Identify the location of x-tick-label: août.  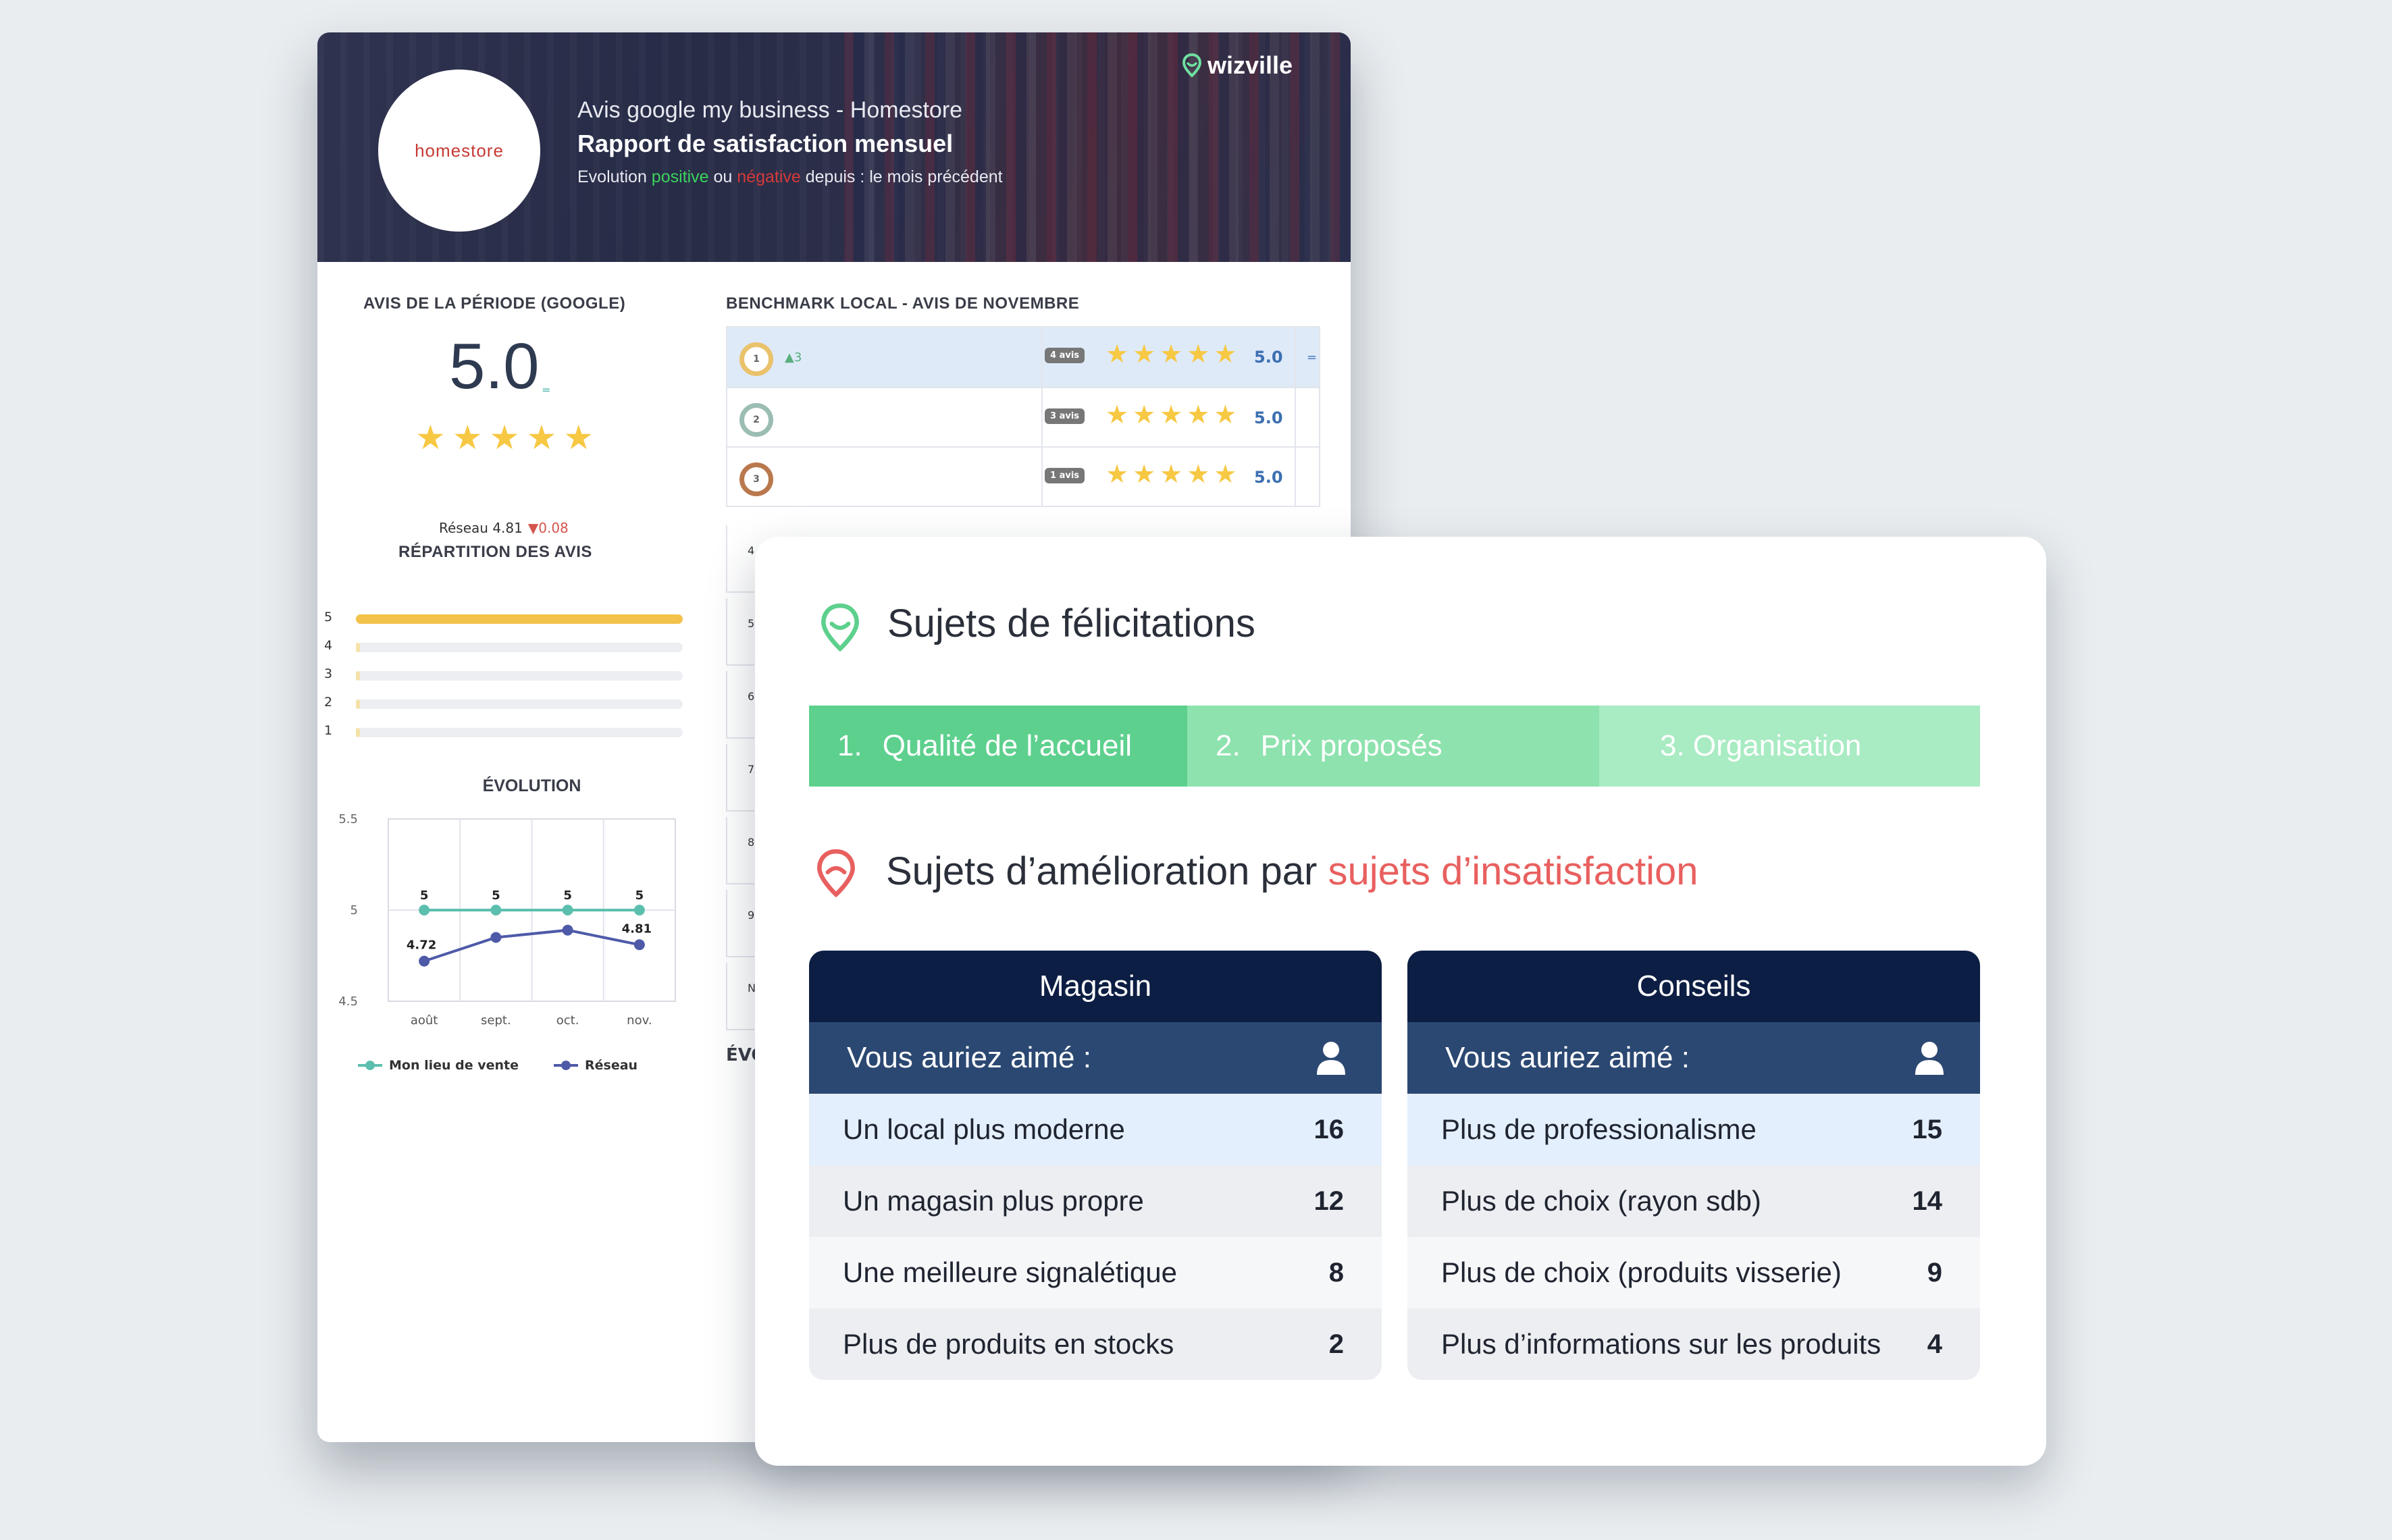
(424, 1021).